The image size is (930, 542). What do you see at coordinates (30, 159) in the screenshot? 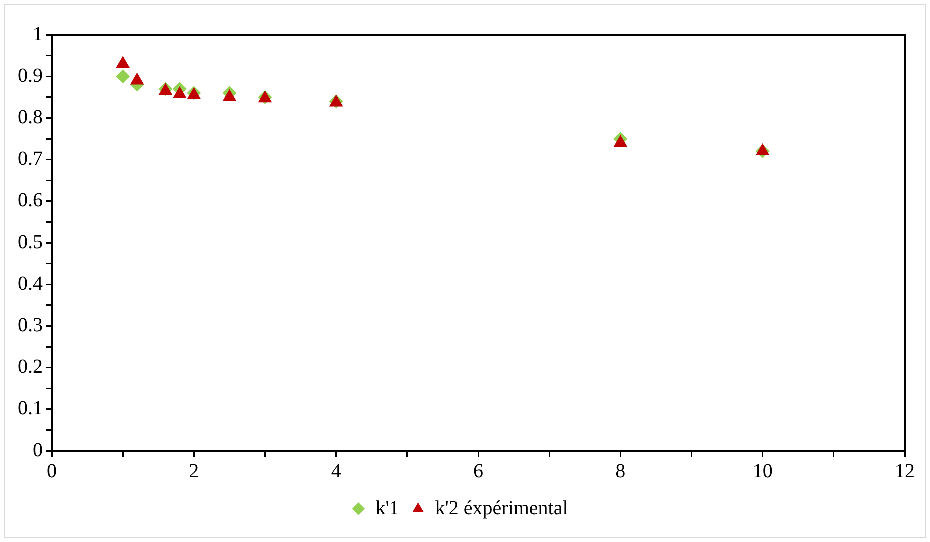
I see `y-tick-label: 0.7` at bounding box center [30, 159].